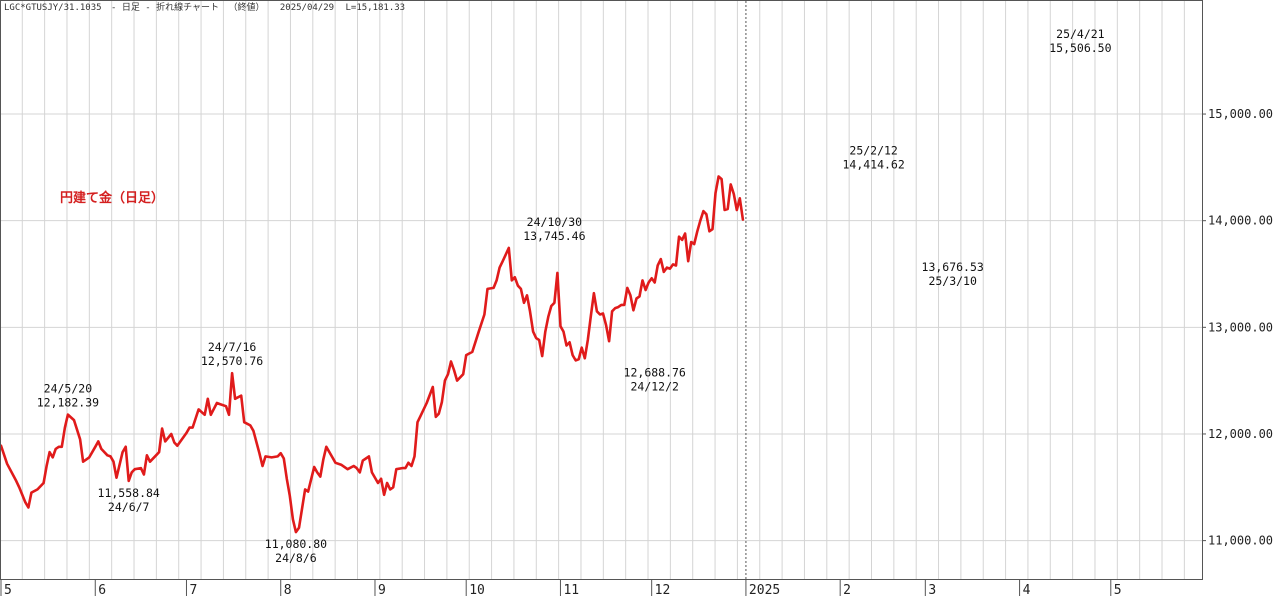 The height and width of the screenshot is (602, 1282). I want to click on x-tick-label: 10, so click(477, 590).